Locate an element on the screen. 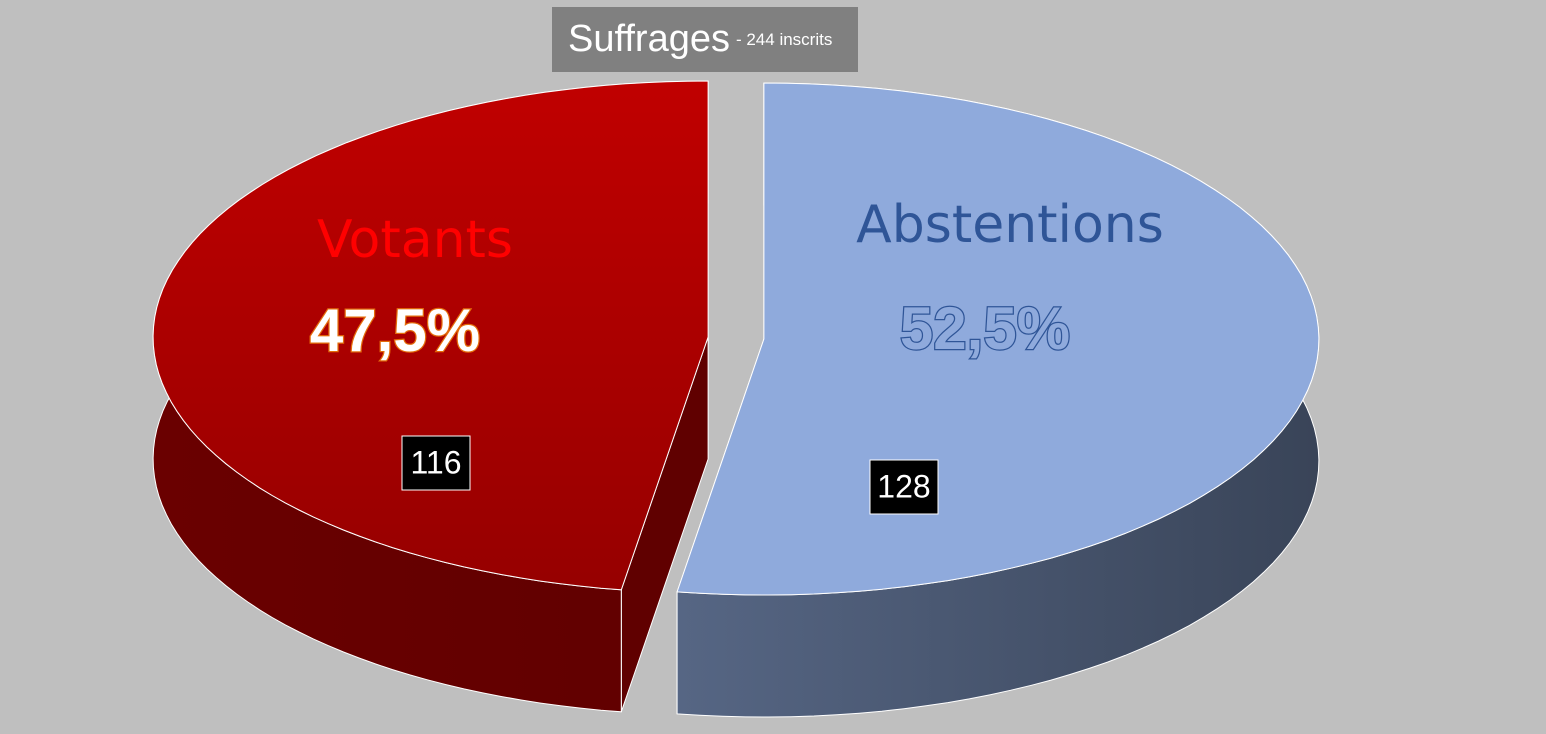  chart-subtitle: - 244 inscrits is located at coordinates (784, 39).